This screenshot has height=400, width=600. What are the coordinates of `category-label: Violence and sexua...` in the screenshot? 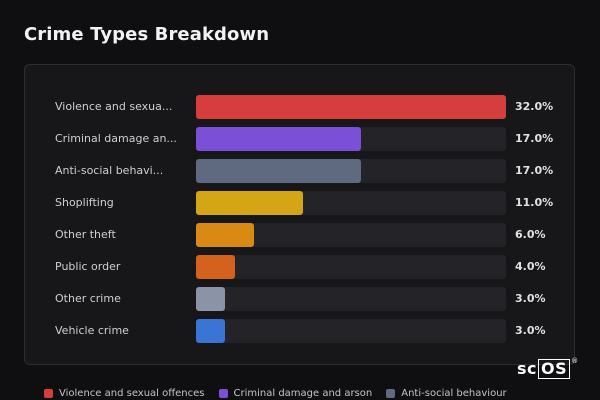 It's located at (114, 106).